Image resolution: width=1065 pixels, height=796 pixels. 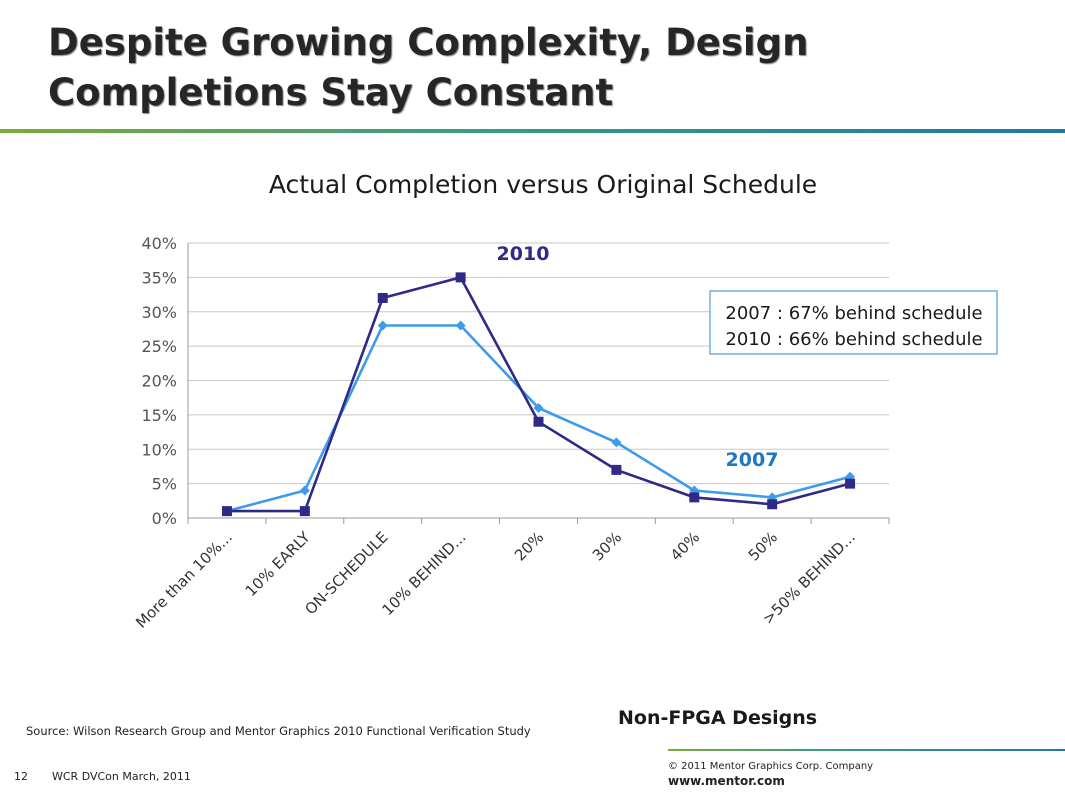 What do you see at coordinates (164, 518) in the screenshot?
I see `y-tick-label: 0%` at bounding box center [164, 518].